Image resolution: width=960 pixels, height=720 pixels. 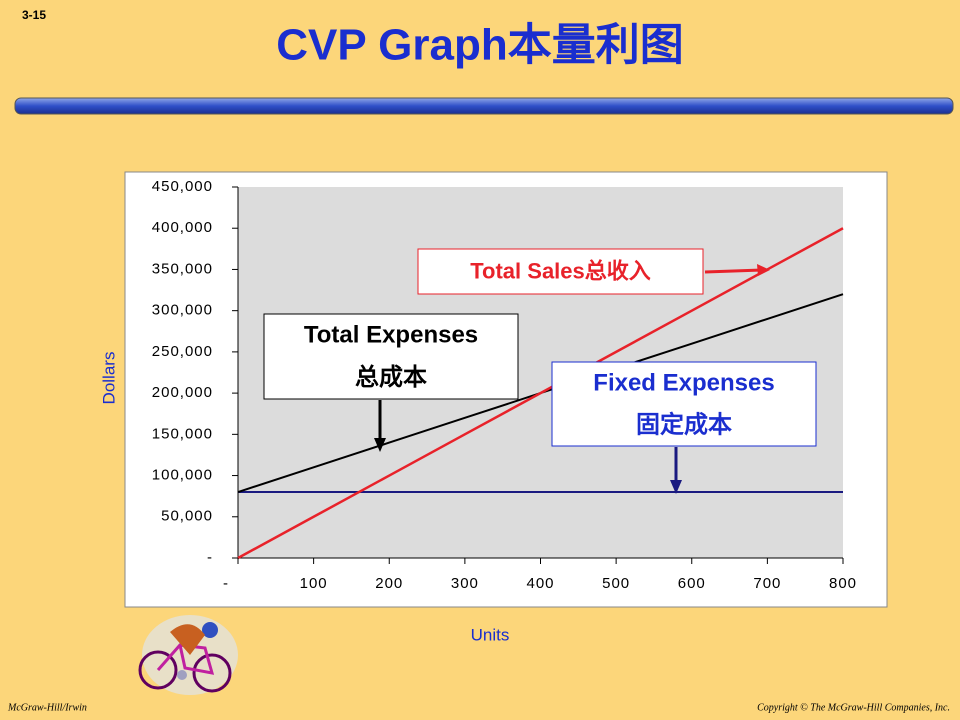 I want to click on y-tick-label: 300,000, so click(x=182, y=310).